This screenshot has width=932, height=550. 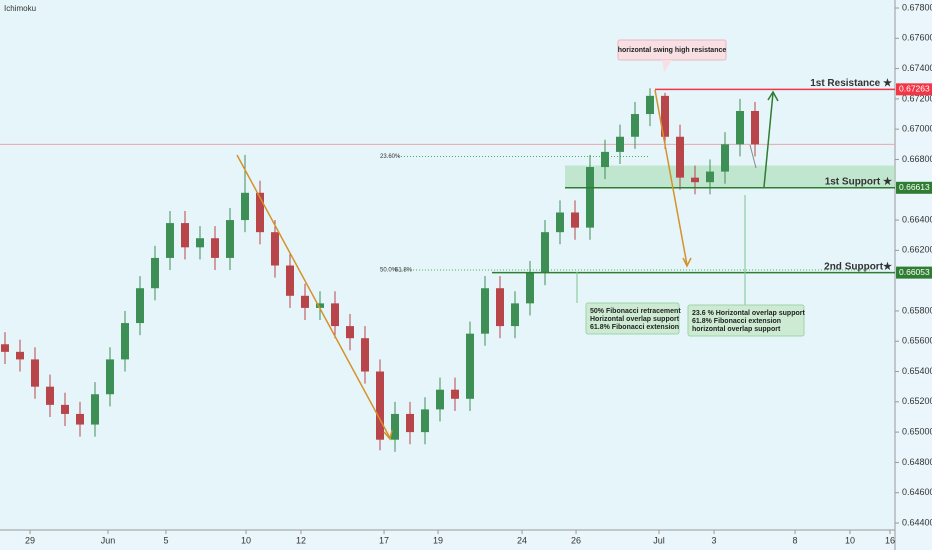 What do you see at coordinates (389, 271) in the screenshot?
I see `fib-label: 50.0%` at bounding box center [389, 271].